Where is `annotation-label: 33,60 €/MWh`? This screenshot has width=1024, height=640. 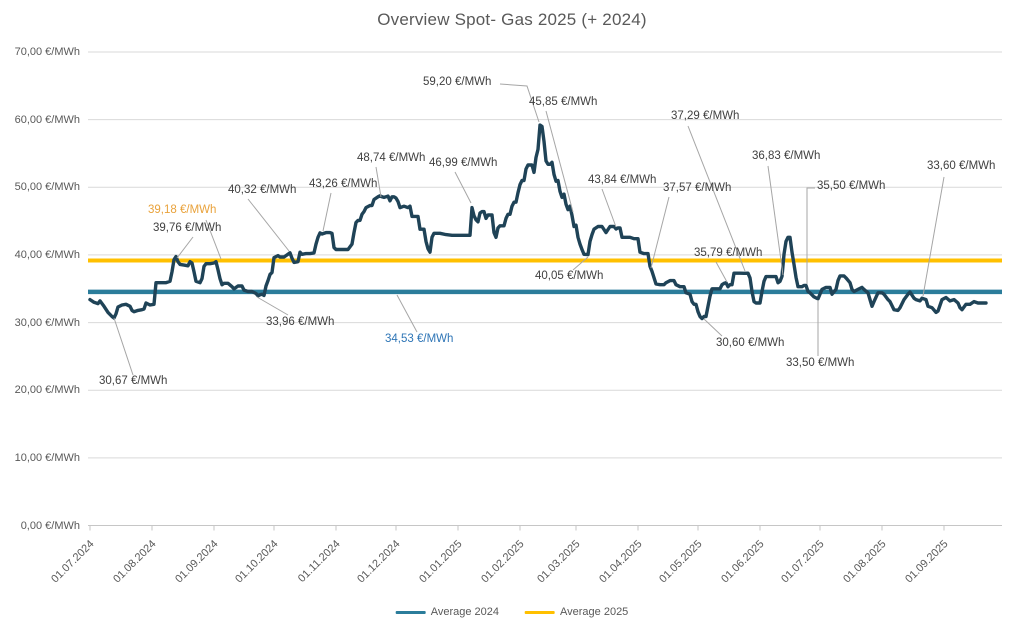 annotation-label: 33,60 €/MWh is located at coordinates (961, 166).